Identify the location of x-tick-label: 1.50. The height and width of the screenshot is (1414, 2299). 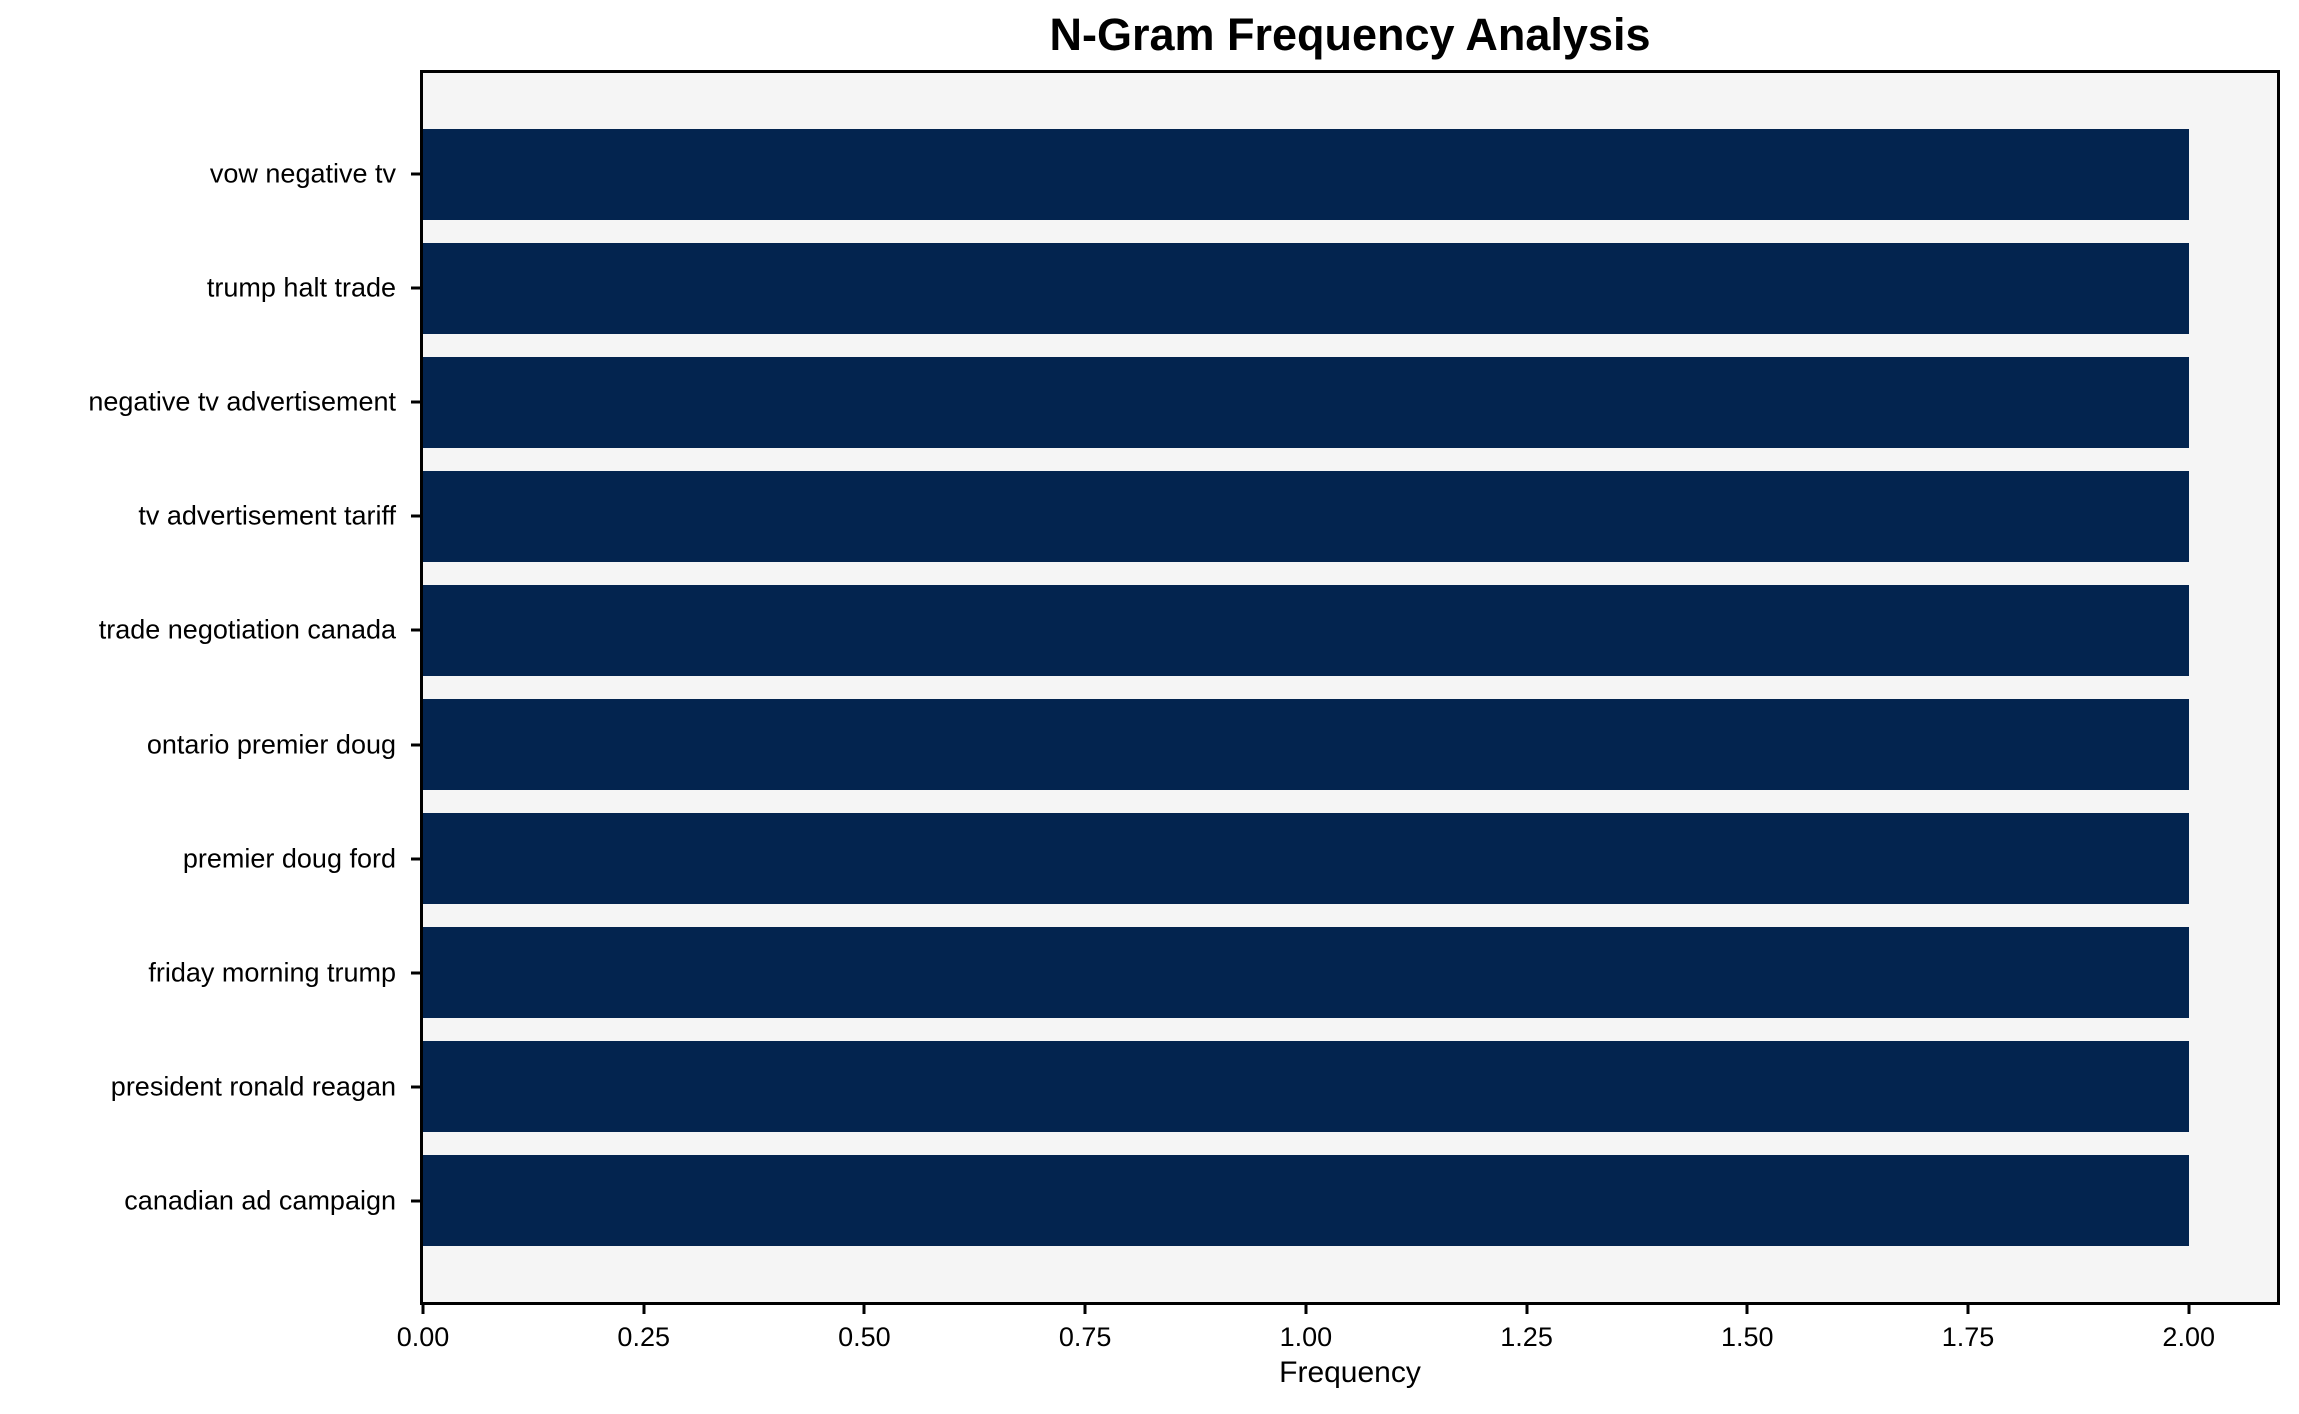
(1747, 1337).